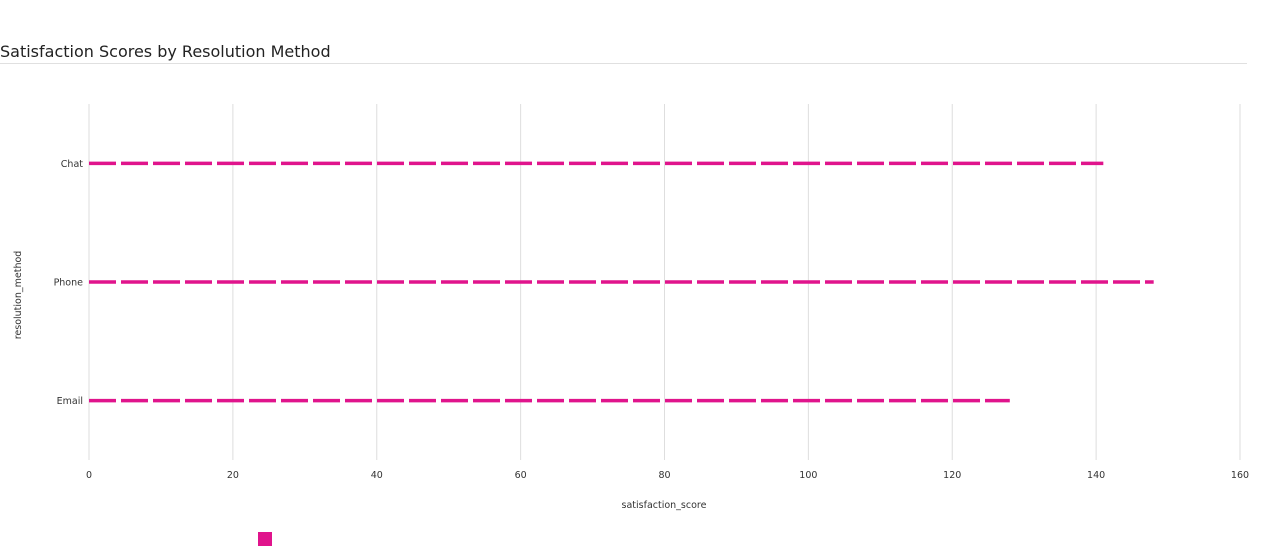 Image resolution: width=1280 pixels, height=554 pixels. What do you see at coordinates (808, 475) in the screenshot?
I see `x-tick-label: 100` at bounding box center [808, 475].